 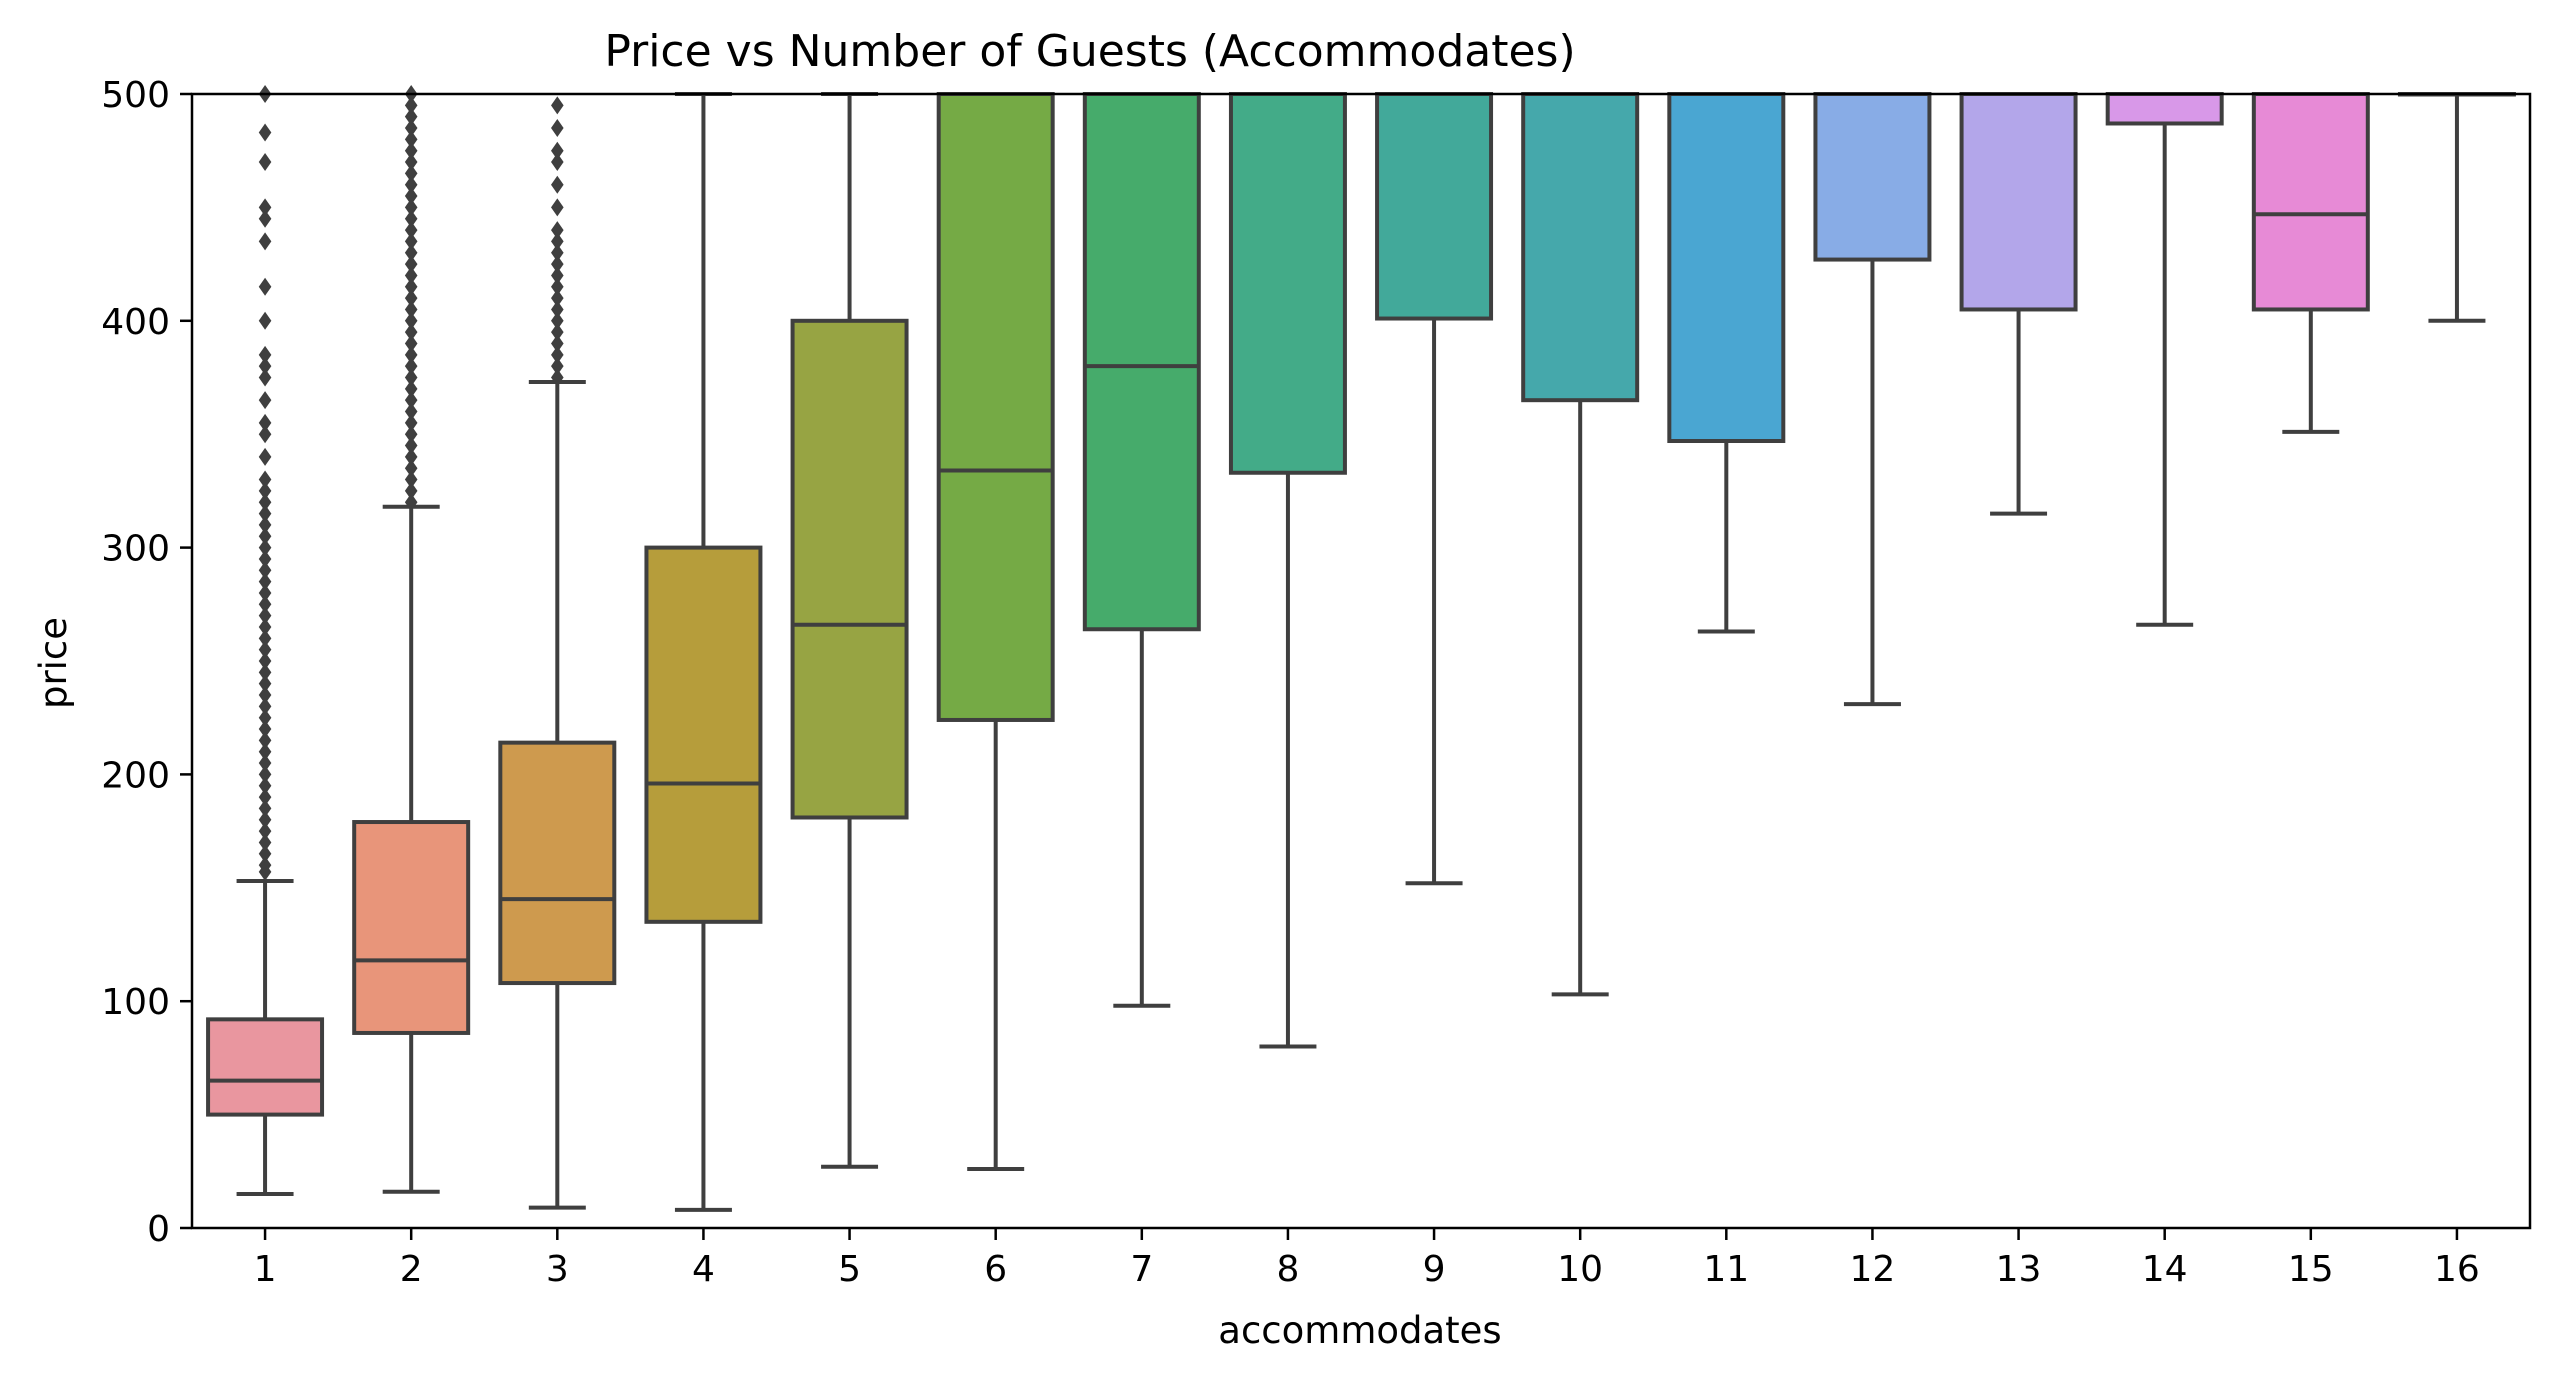 I want to click on x-tick-label: 15, so click(x=2311, y=1269).